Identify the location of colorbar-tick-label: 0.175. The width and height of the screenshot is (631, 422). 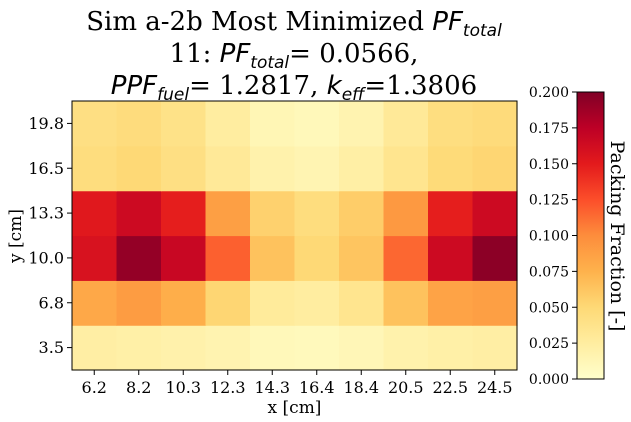
(549, 129).